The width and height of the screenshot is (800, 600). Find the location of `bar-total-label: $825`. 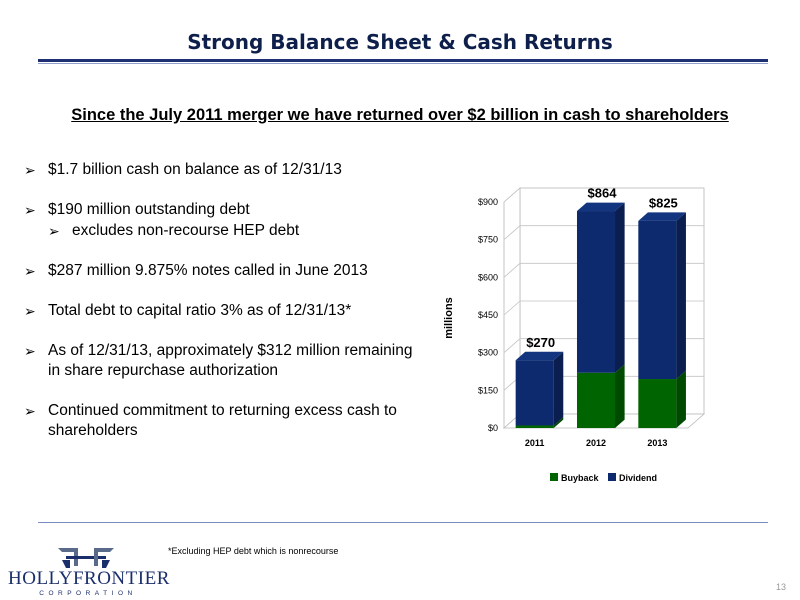

bar-total-label: $825 is located at coordinates (663, 202).